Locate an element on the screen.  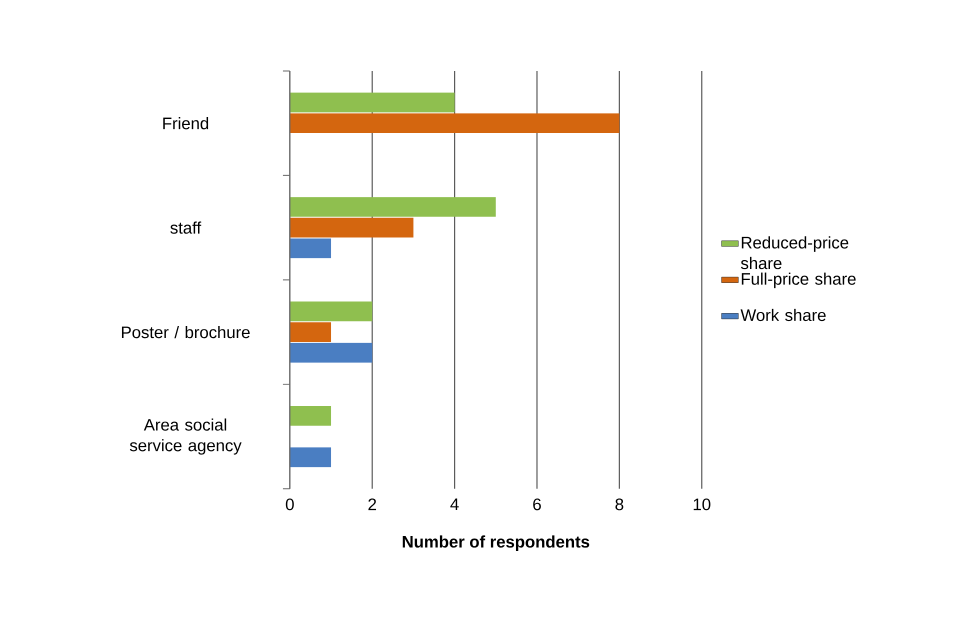
x-tick-label: 4 is located at coordinates (454, 504).